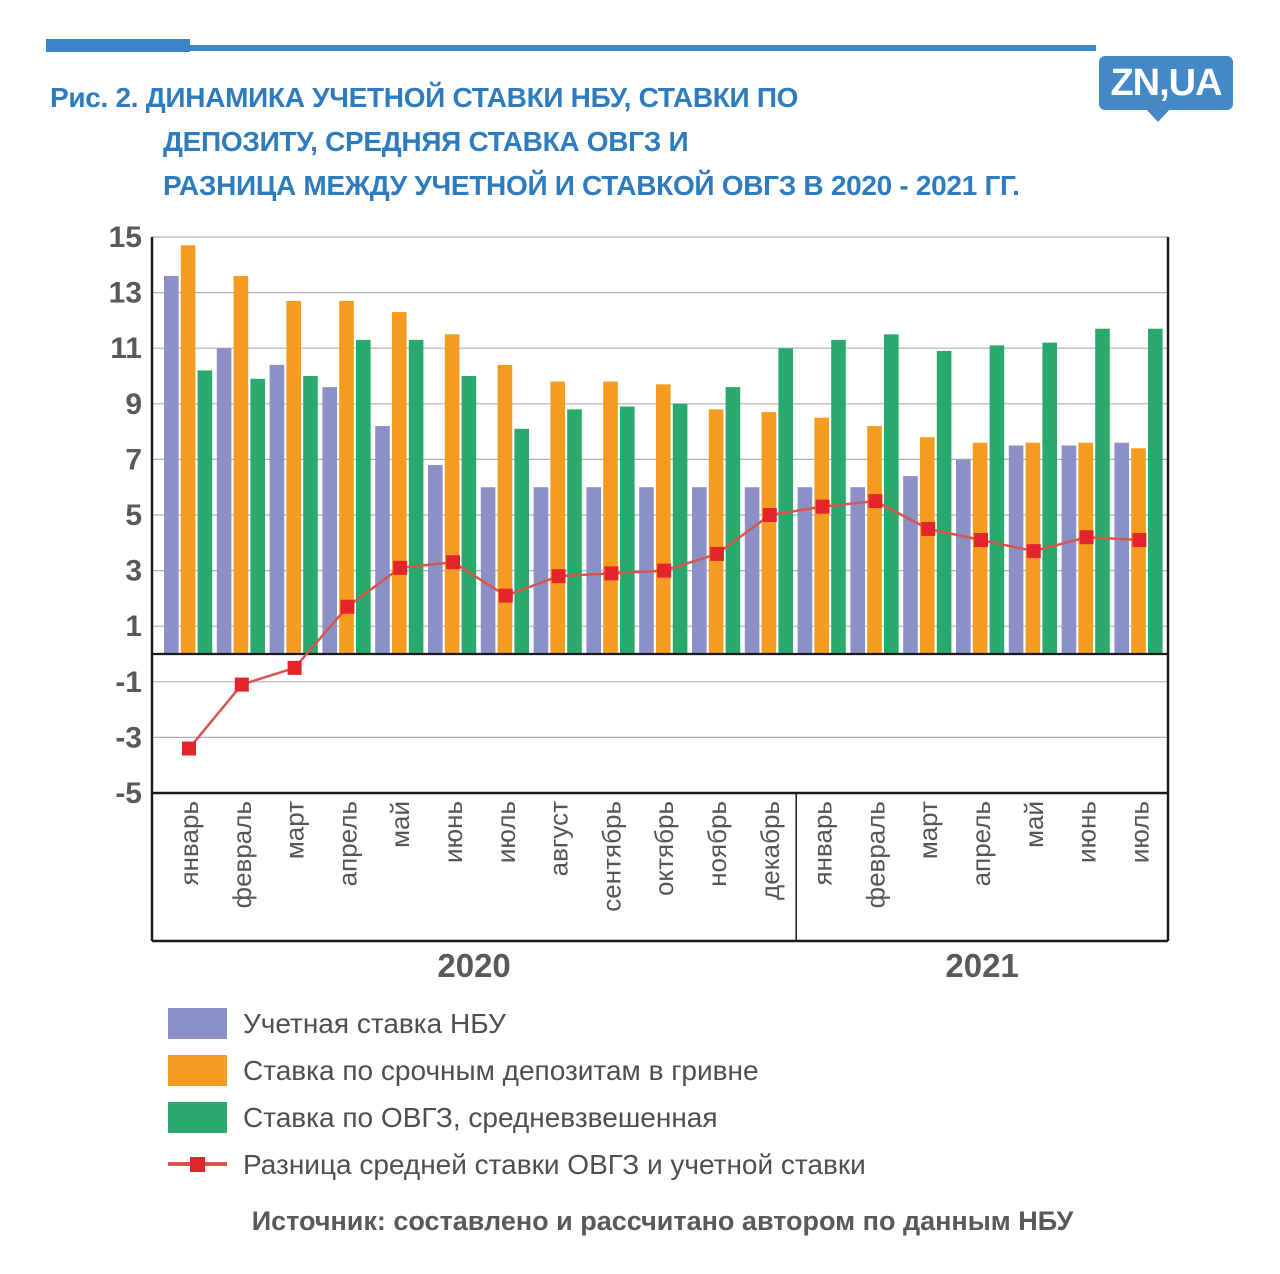  What do you see at coordinates (770, 850) in the screenshot?
I see `x-tick-label: декабрь` at bounding box center [770, 850].